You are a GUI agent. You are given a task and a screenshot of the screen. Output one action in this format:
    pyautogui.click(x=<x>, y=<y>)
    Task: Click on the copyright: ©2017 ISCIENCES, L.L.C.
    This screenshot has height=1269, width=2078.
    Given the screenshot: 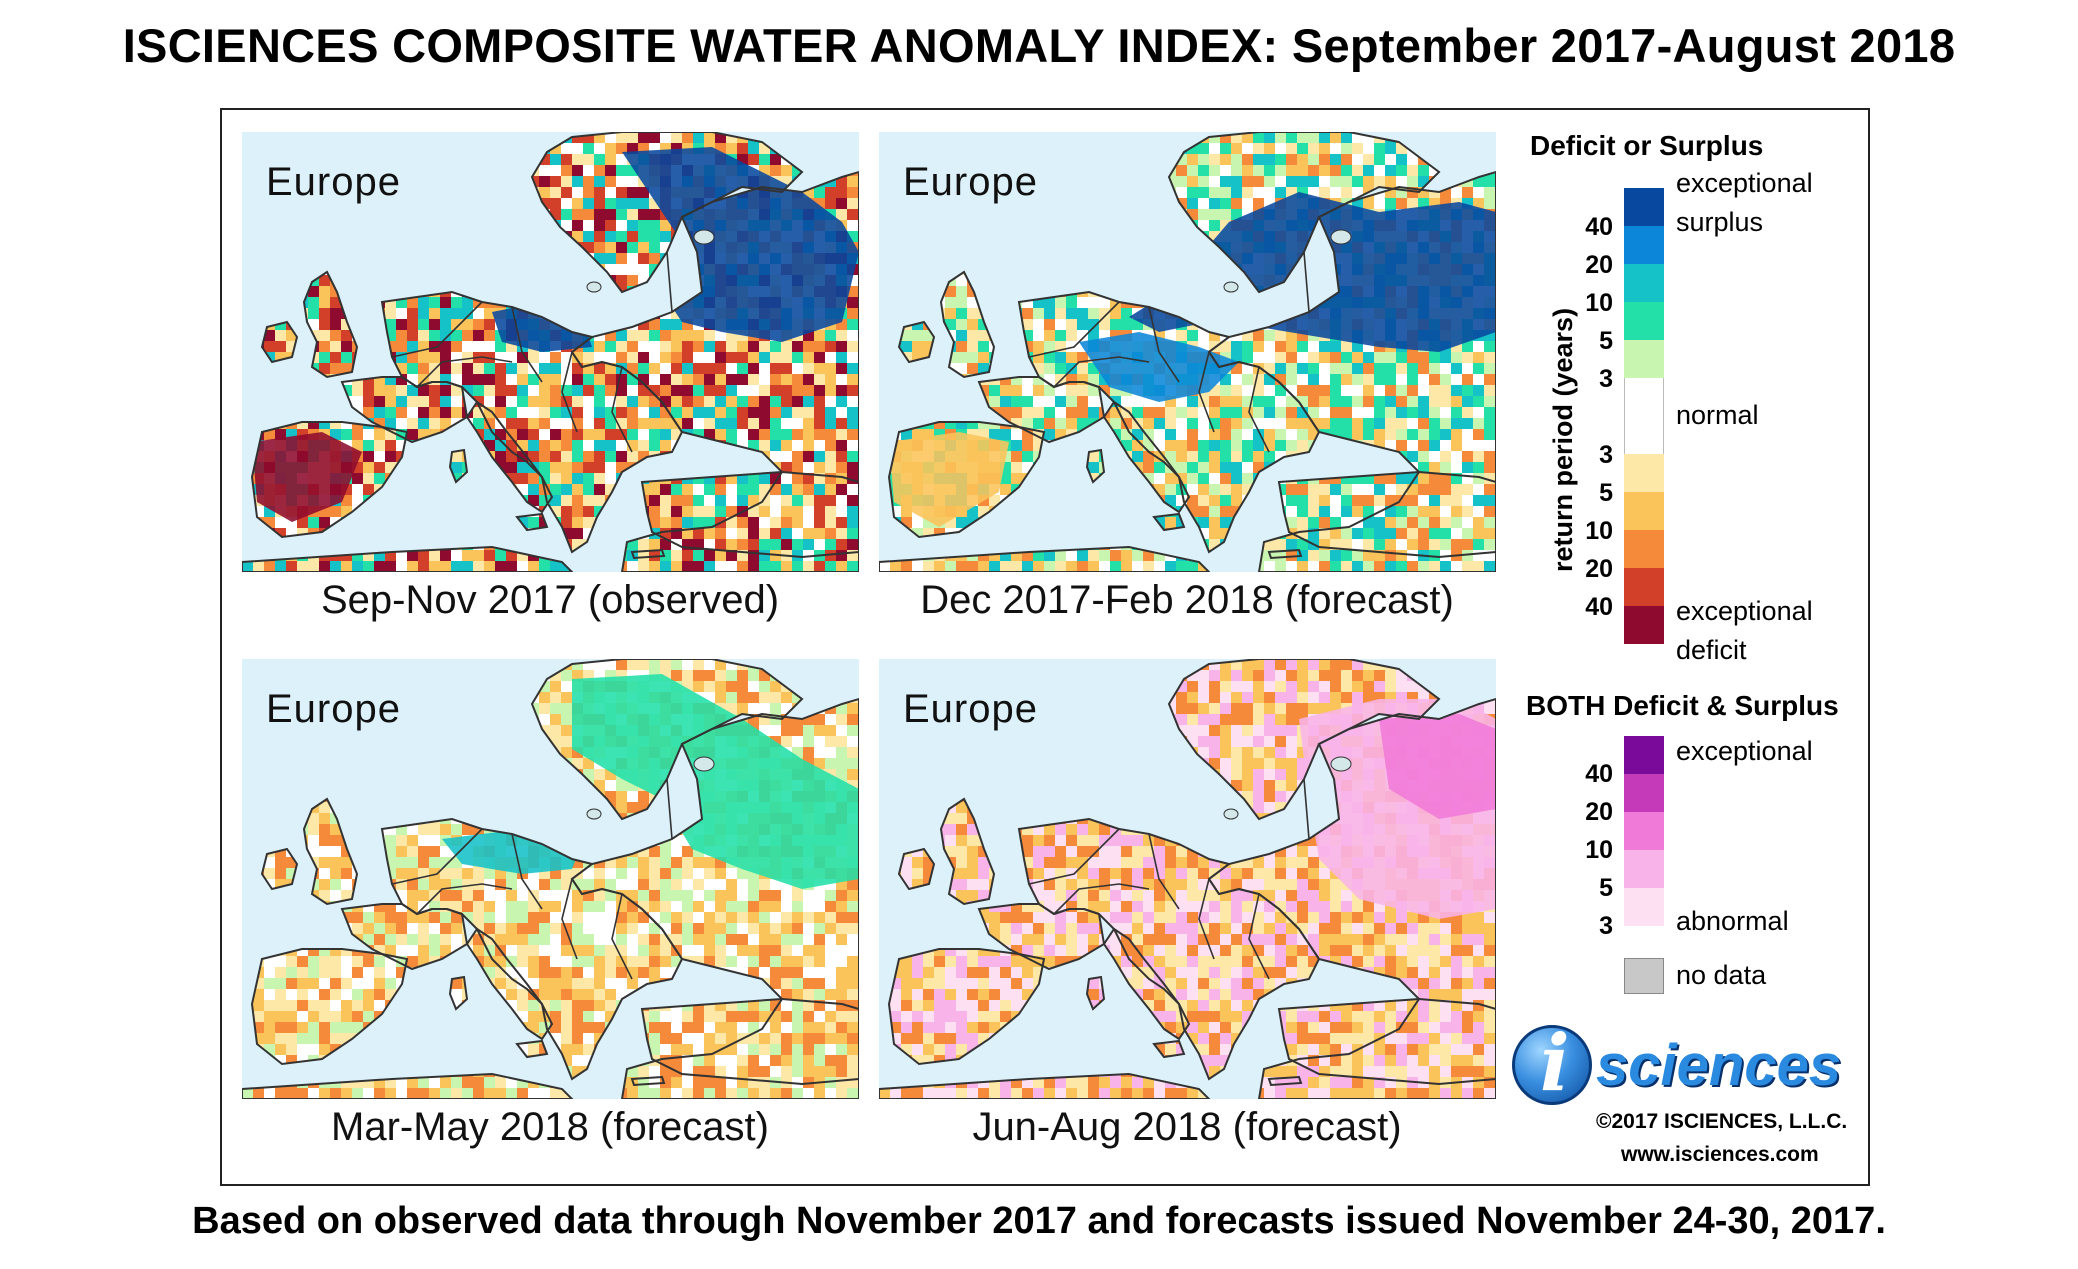 What is the action you would take?
    pyautogui.click(x=1722, y=1121)
    